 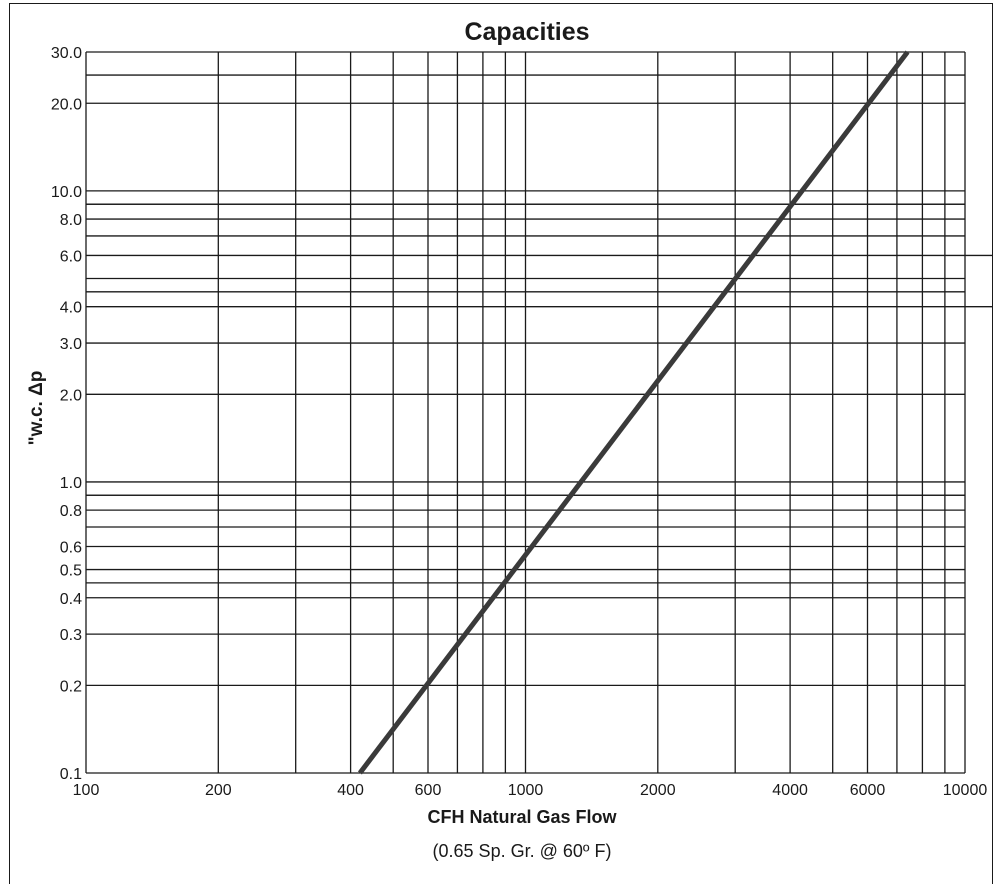 What do you see at coordinates (71, 220) in the screenshot?
I see `y-tick-label: 8.0` at bounding box center [71, 220].